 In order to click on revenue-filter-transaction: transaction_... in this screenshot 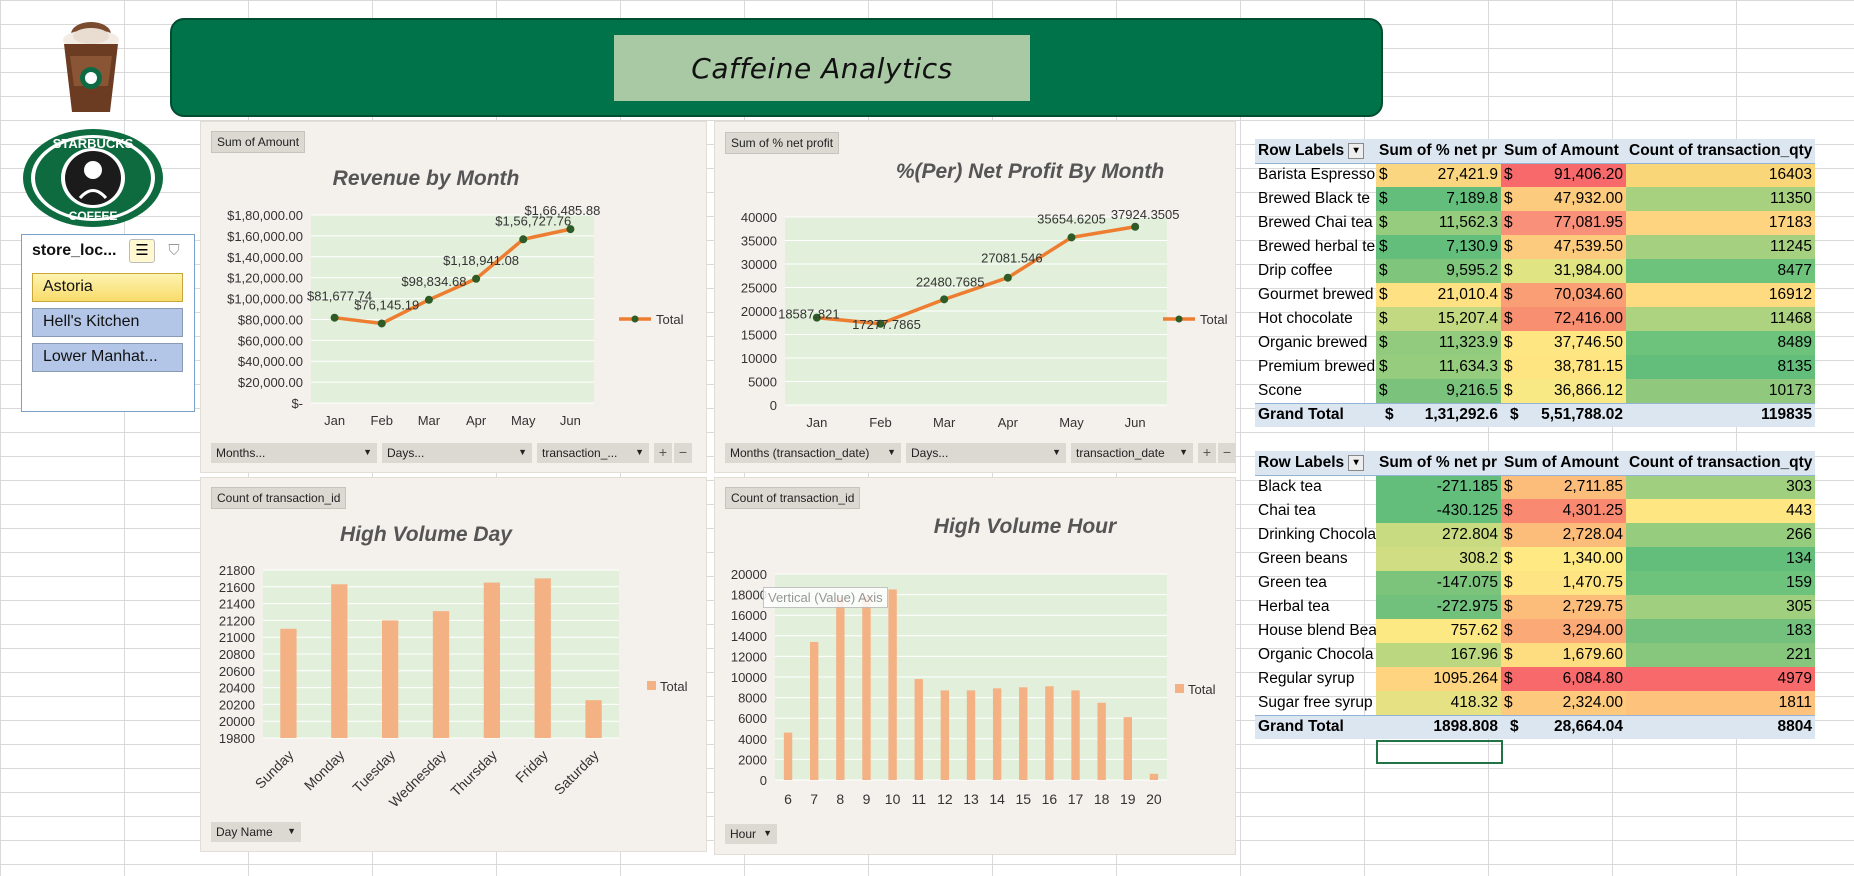, I will do `click(593, 453)`.